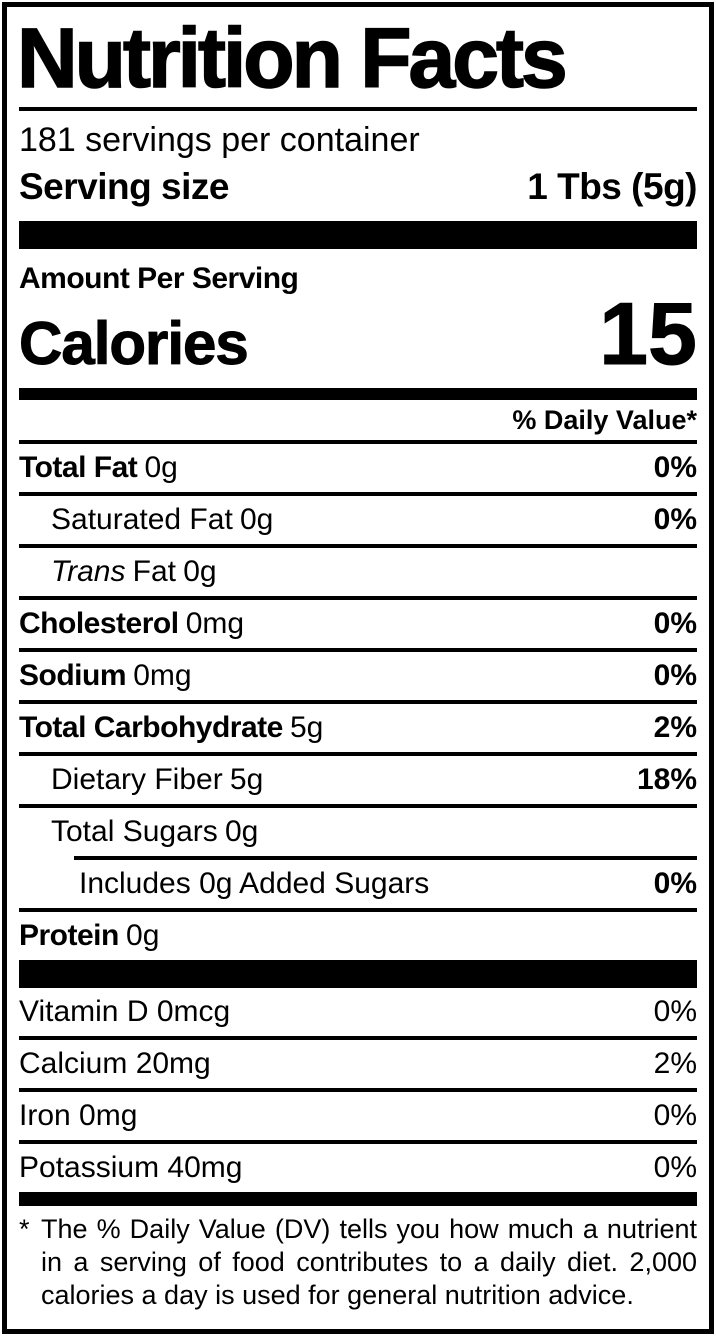 This screenshot has width=716, height=1336. What do you see at coordinates (358, 676) in the screenshot?
I see `nutrient-row-sodium: Sodium 0mg 0%` at bounding box center [358, 676].